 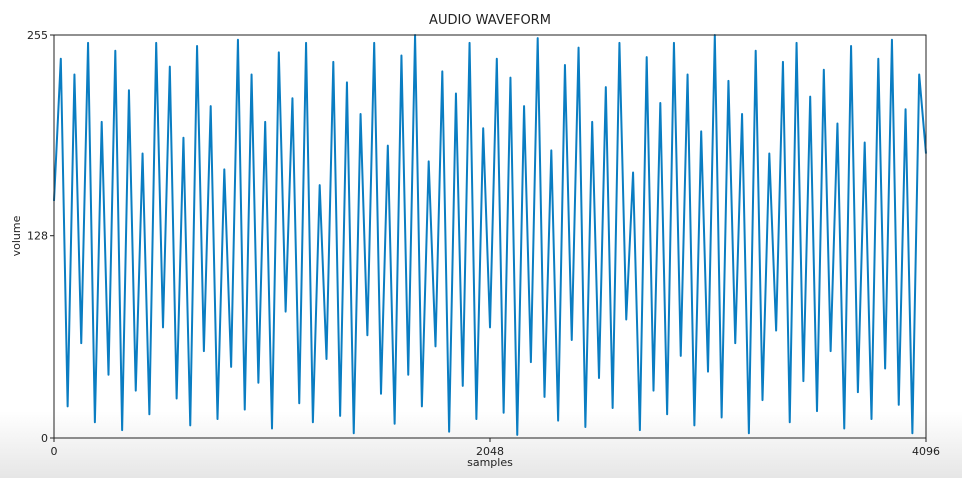 What do you see at coordinates (926, 451) in the screenshot?
I see `x-tick-label: 4096` at bounding box center [926, 451].